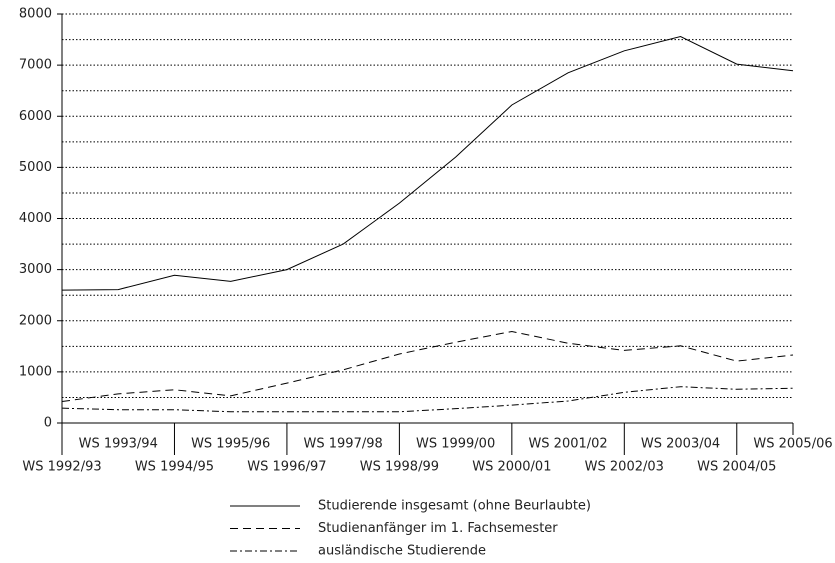 This screenshot has width=835, height=563. Describe the element at coordinates (48, 423) in the screenshot. I see `y-tick-label: 0` at that location.